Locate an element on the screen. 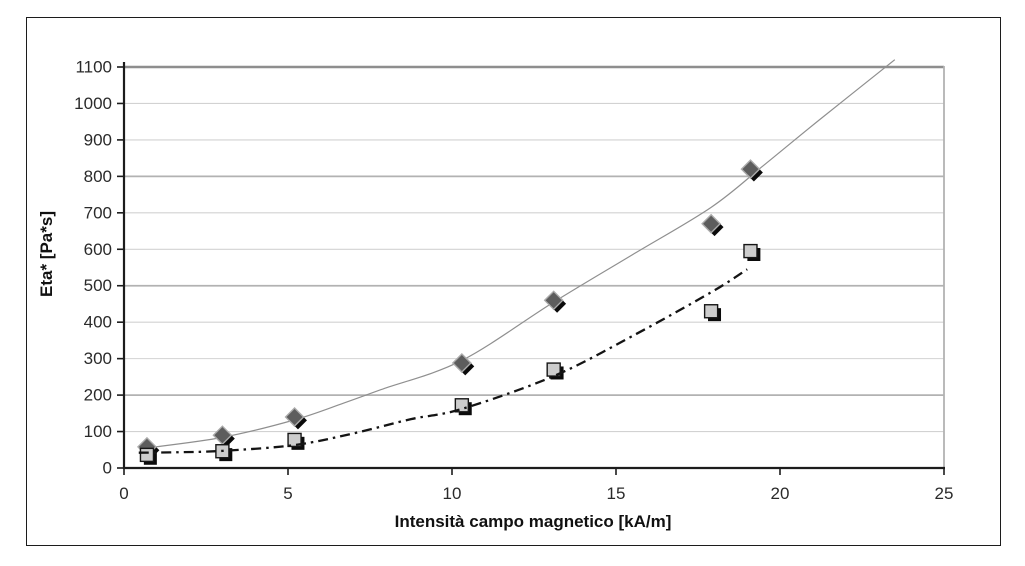  y-tick-label: 200 is located at coordinates (98, 395).